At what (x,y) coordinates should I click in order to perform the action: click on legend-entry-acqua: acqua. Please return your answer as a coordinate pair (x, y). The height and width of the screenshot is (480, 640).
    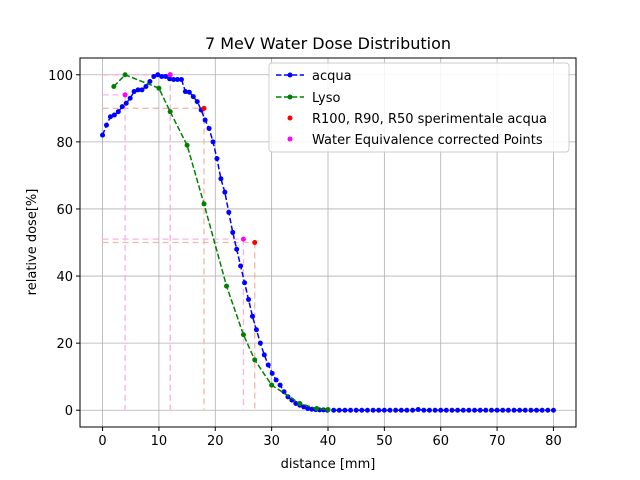
    Looking at the image, I should click on (314, 76).